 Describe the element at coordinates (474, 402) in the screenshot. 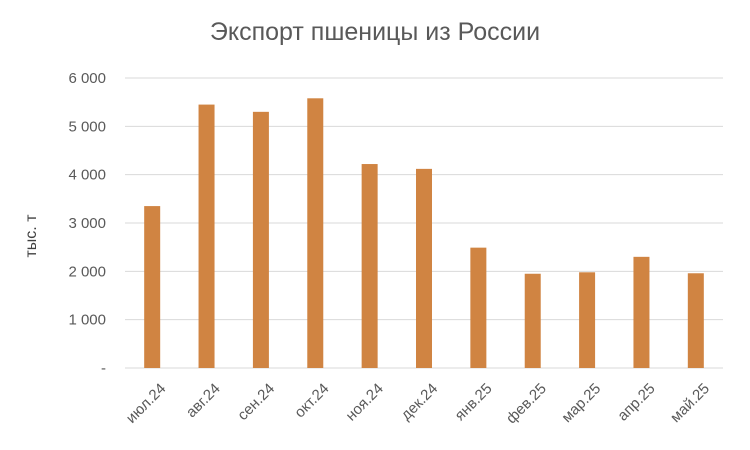

I see `x-tick-label: янв.25` at that location.